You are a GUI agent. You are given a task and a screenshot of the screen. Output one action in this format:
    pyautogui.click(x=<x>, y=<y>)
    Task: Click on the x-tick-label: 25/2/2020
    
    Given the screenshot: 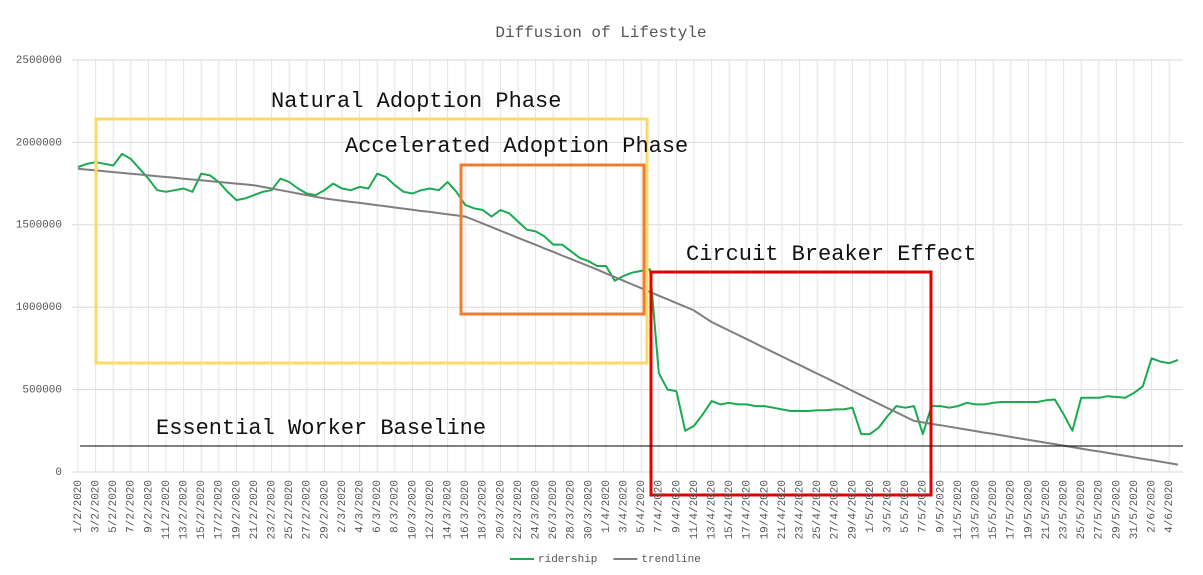 What is the action you would take?
    pyautogui.click(x=290, y=509)
    